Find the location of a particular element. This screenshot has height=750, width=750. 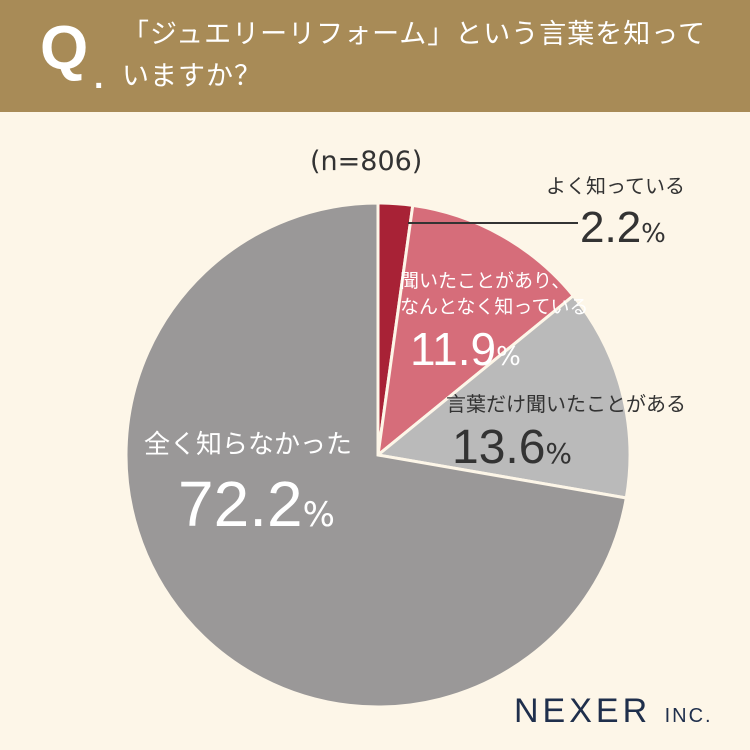

label-slice-1-value: 2.2% is located at coordinates (623, 227).